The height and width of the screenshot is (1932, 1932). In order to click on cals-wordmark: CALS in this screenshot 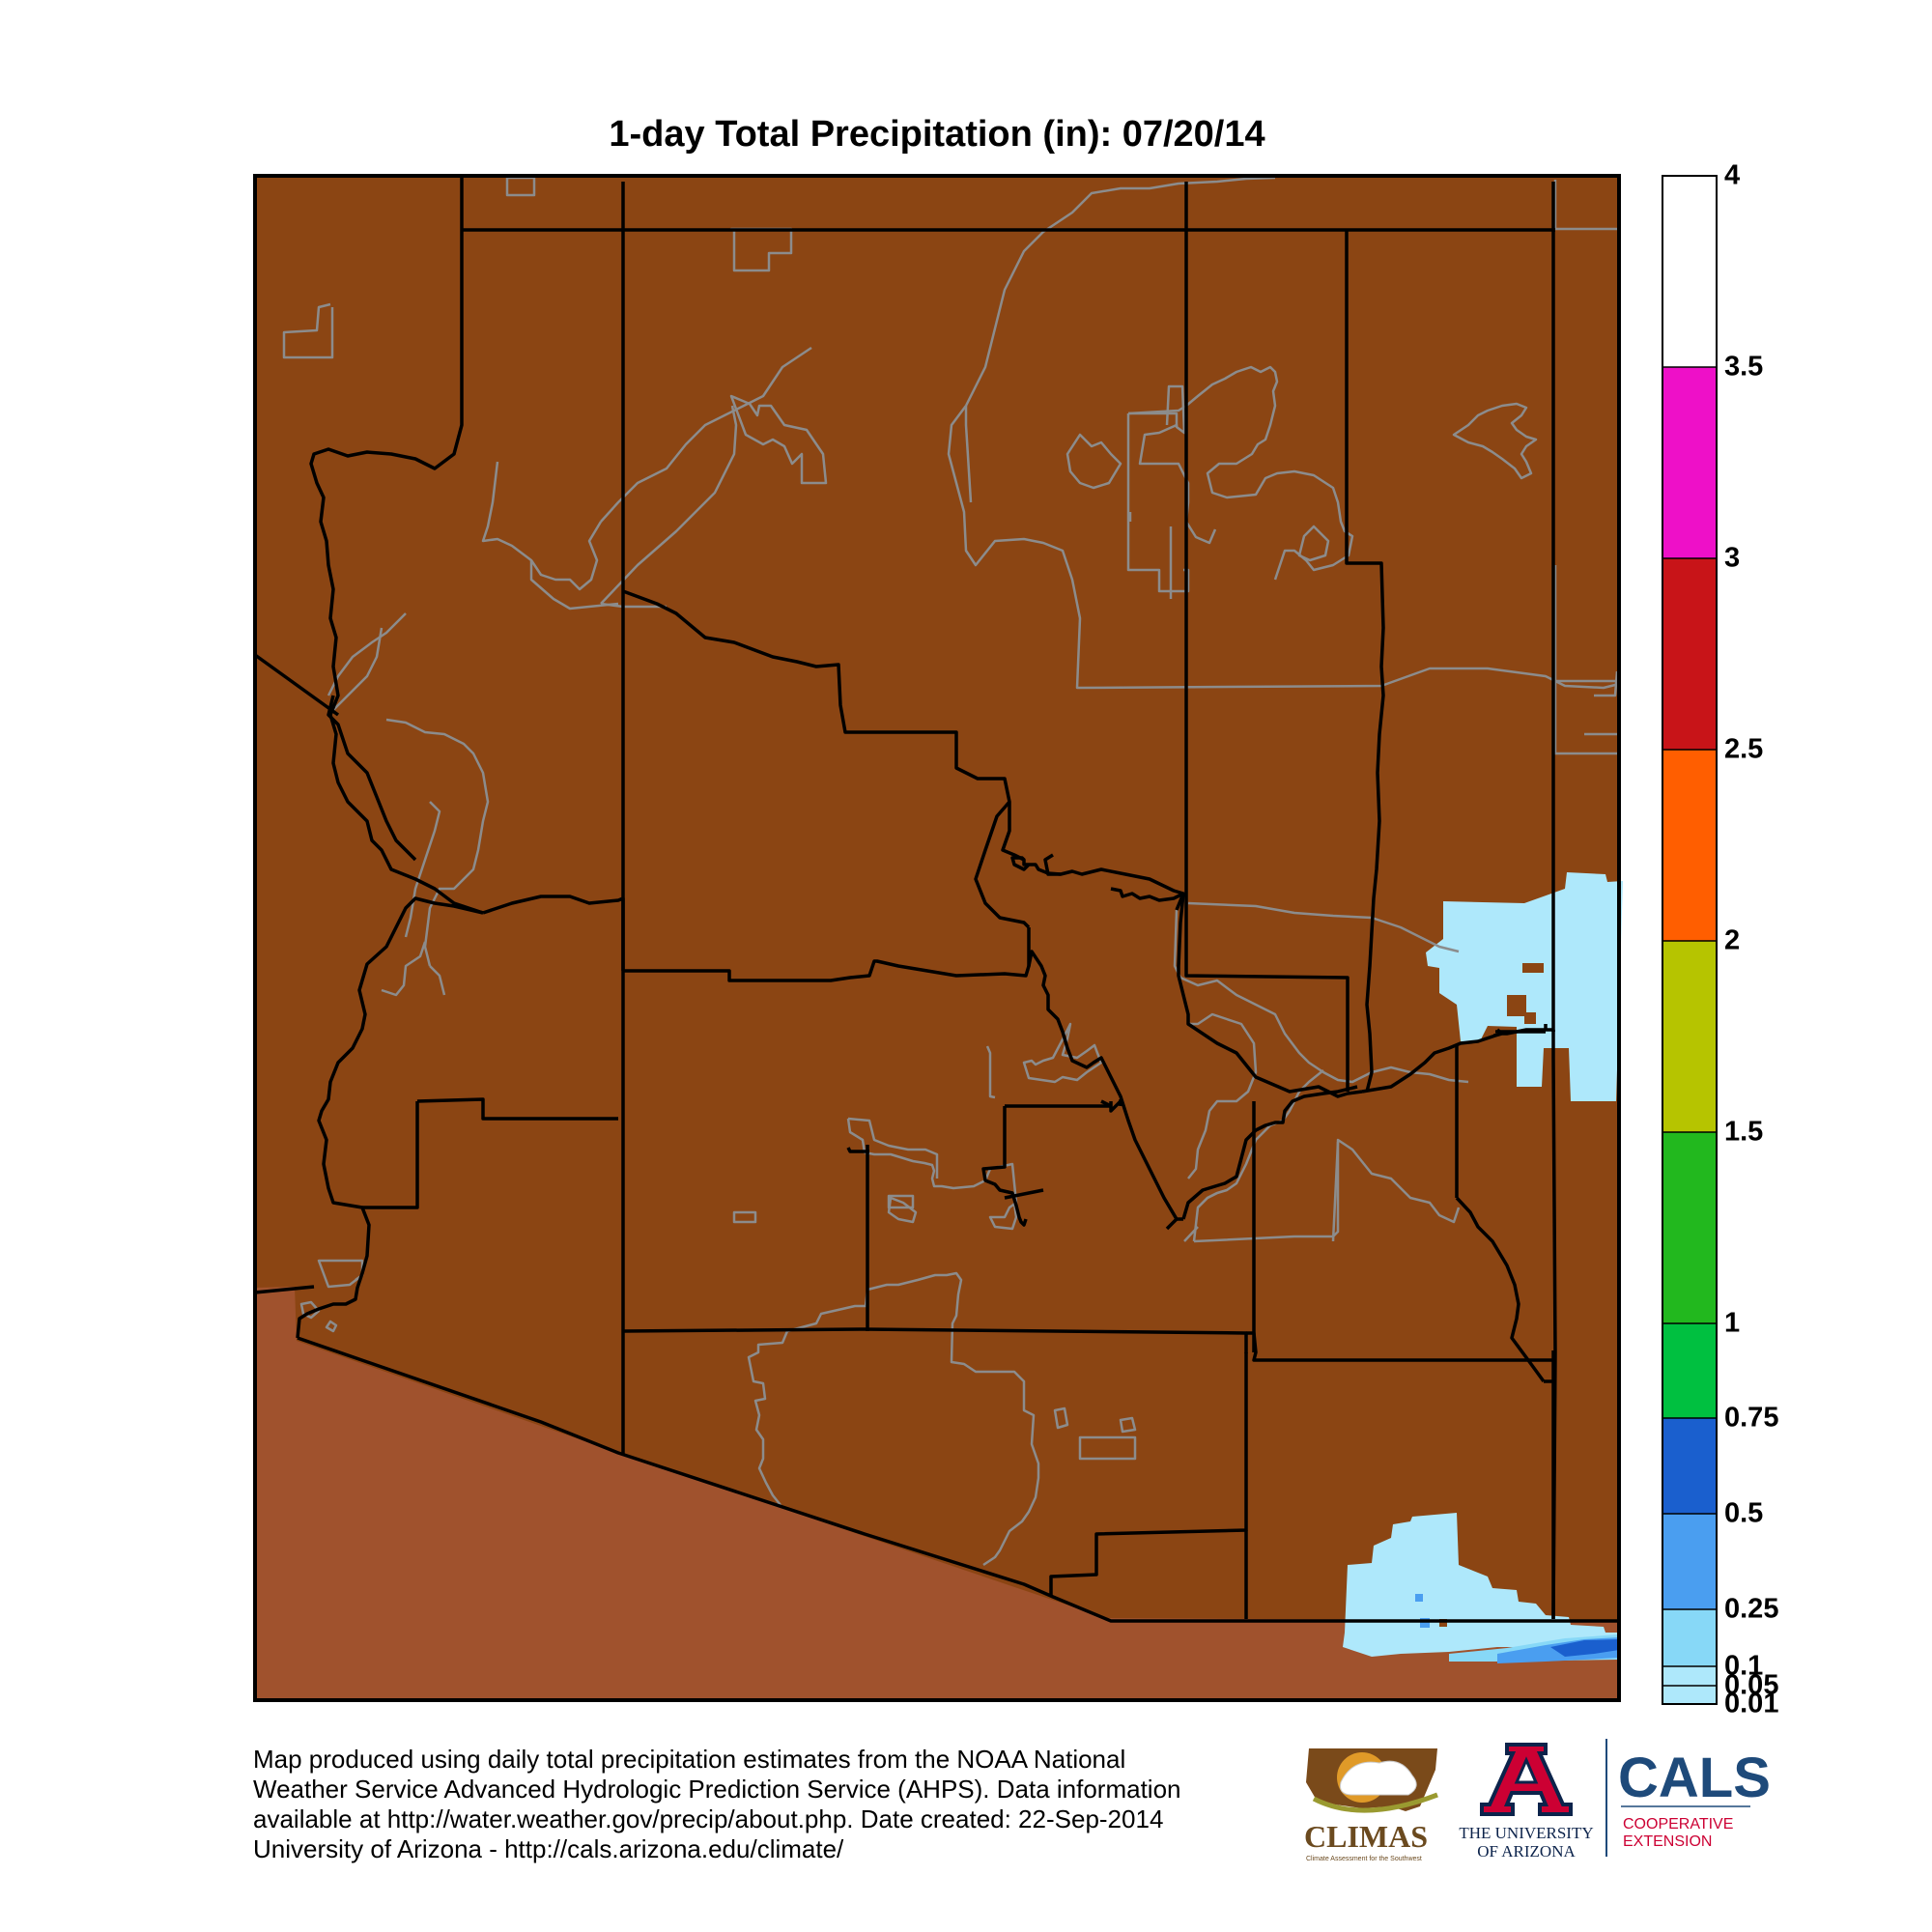, I will do `click(1694, 1778)`.